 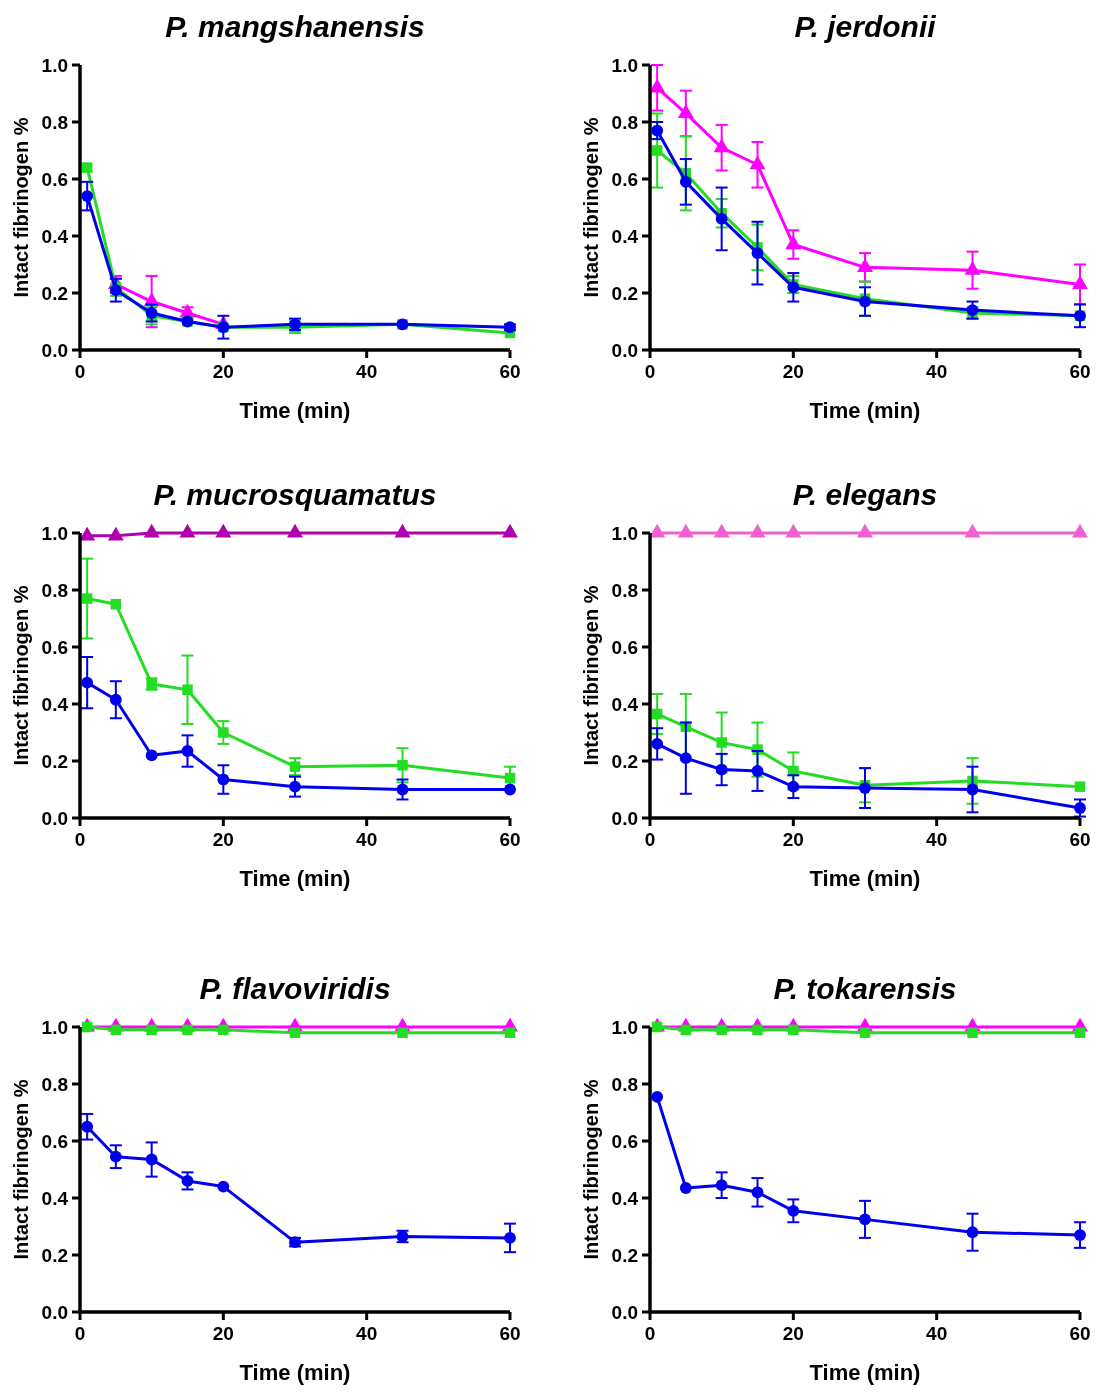 What do you see at coordinates (865, 988) in the screenshot?
I see `chart-title: P. tokarensis` at bounding box center [865, 988].